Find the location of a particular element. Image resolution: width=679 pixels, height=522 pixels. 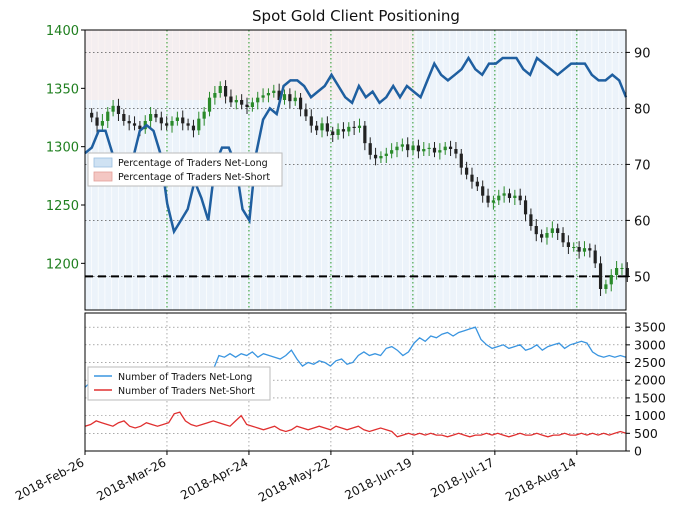

count-tick-label: 0 is located at coordinates (638, 451).